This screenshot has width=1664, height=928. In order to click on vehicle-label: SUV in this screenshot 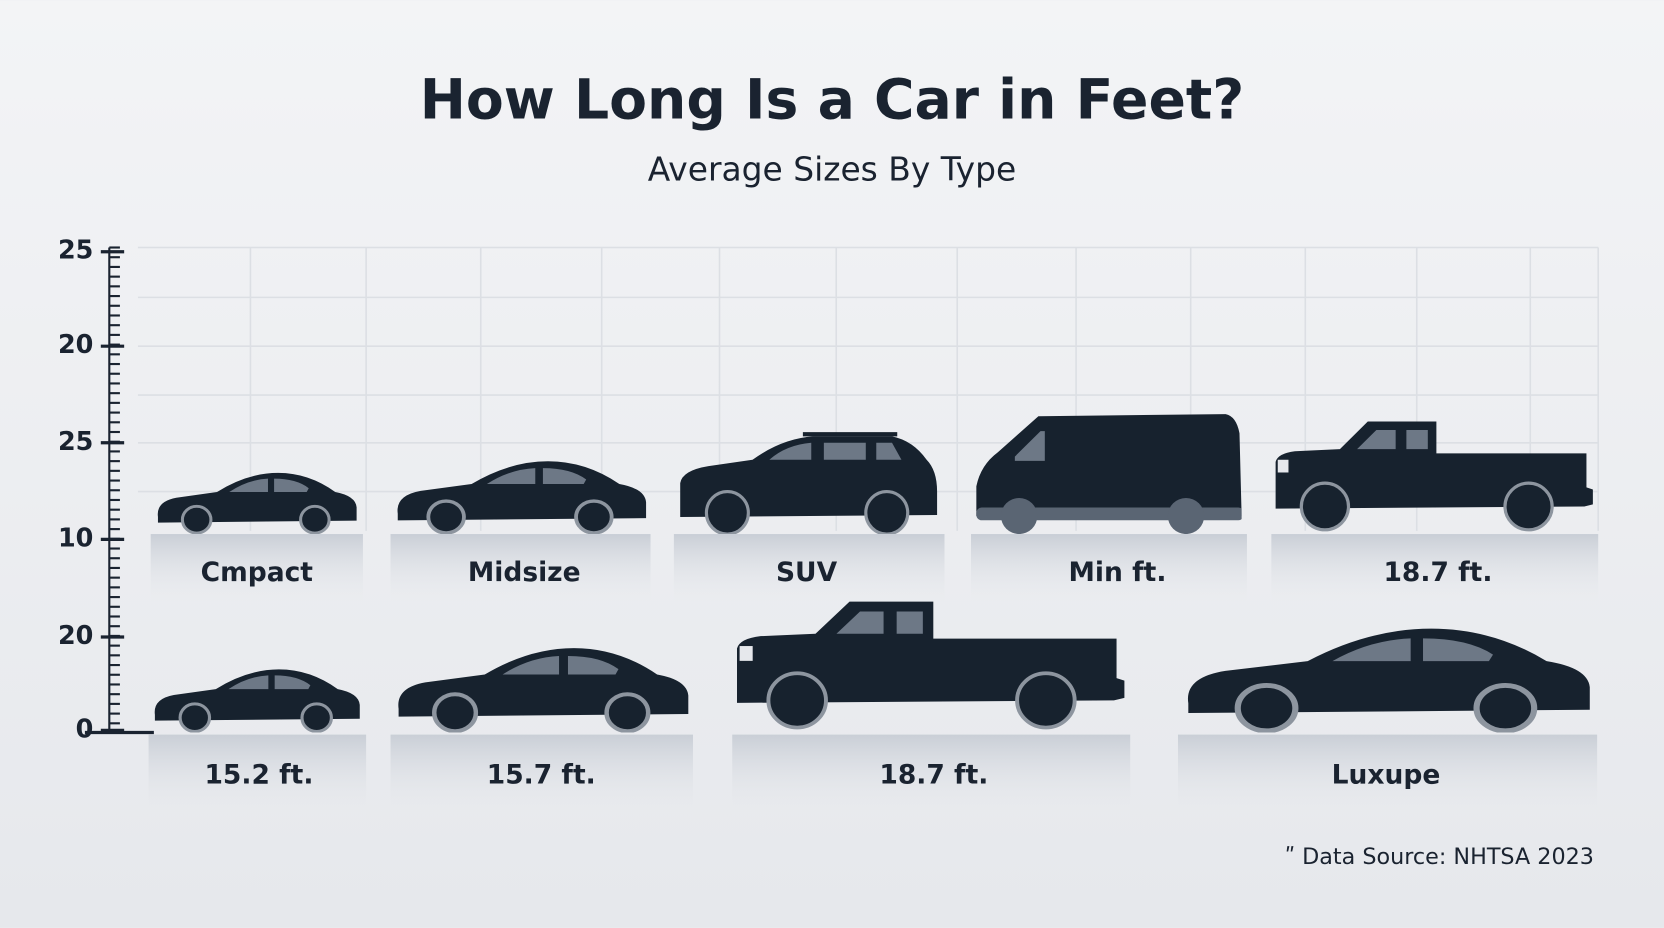, I will do `click(807, 572)`.